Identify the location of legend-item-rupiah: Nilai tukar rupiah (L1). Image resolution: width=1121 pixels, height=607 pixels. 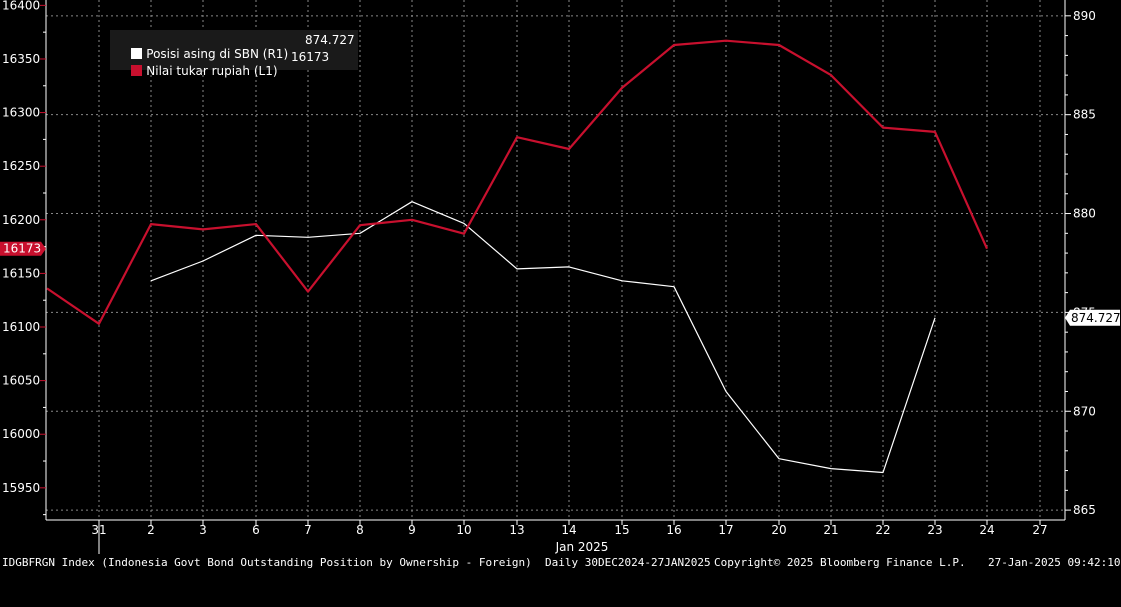
(197, 64).